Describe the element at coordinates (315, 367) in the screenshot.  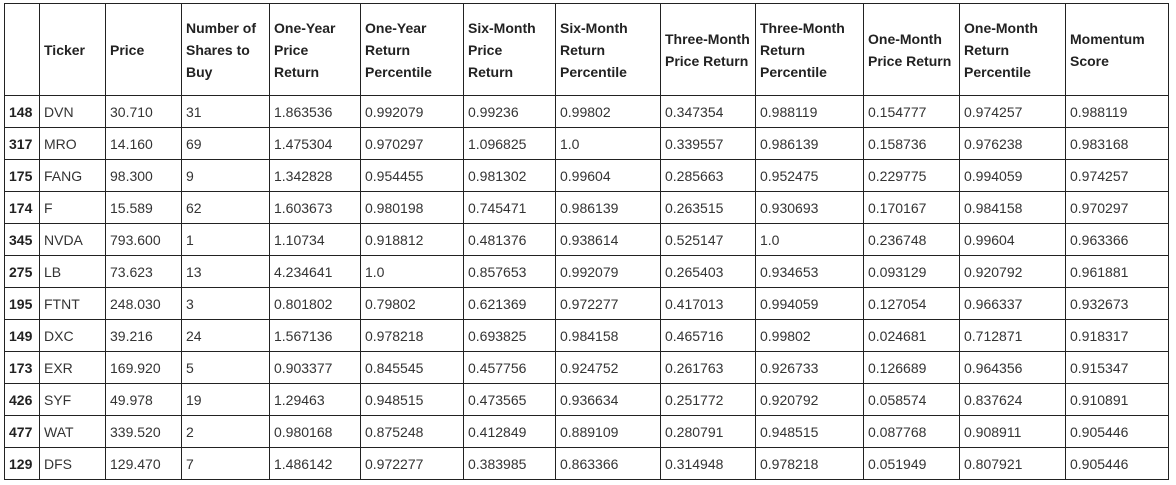
I see `one-year-return-cell: 0.903377` at that location.